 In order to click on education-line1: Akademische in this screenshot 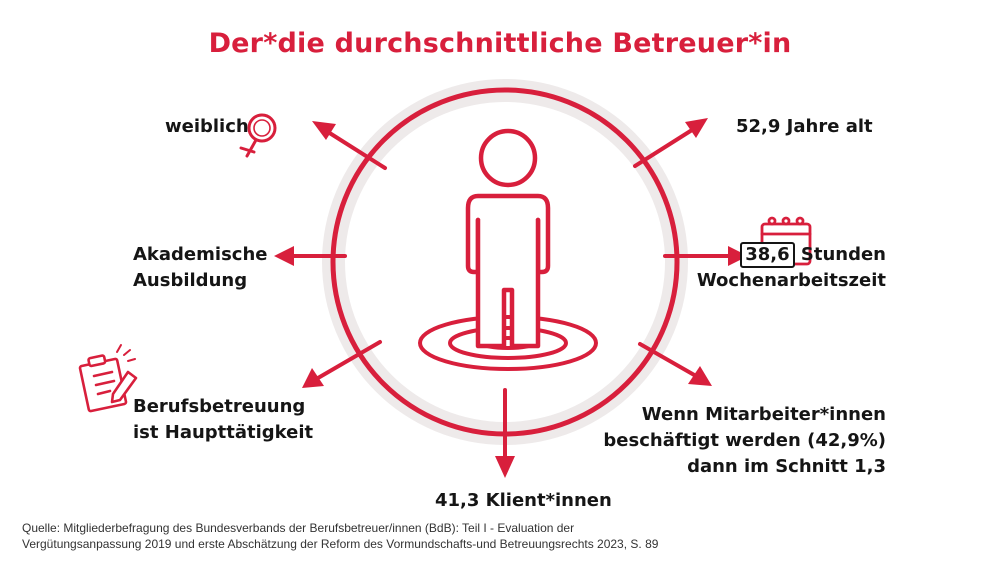, I will do `click(200, 254)`.